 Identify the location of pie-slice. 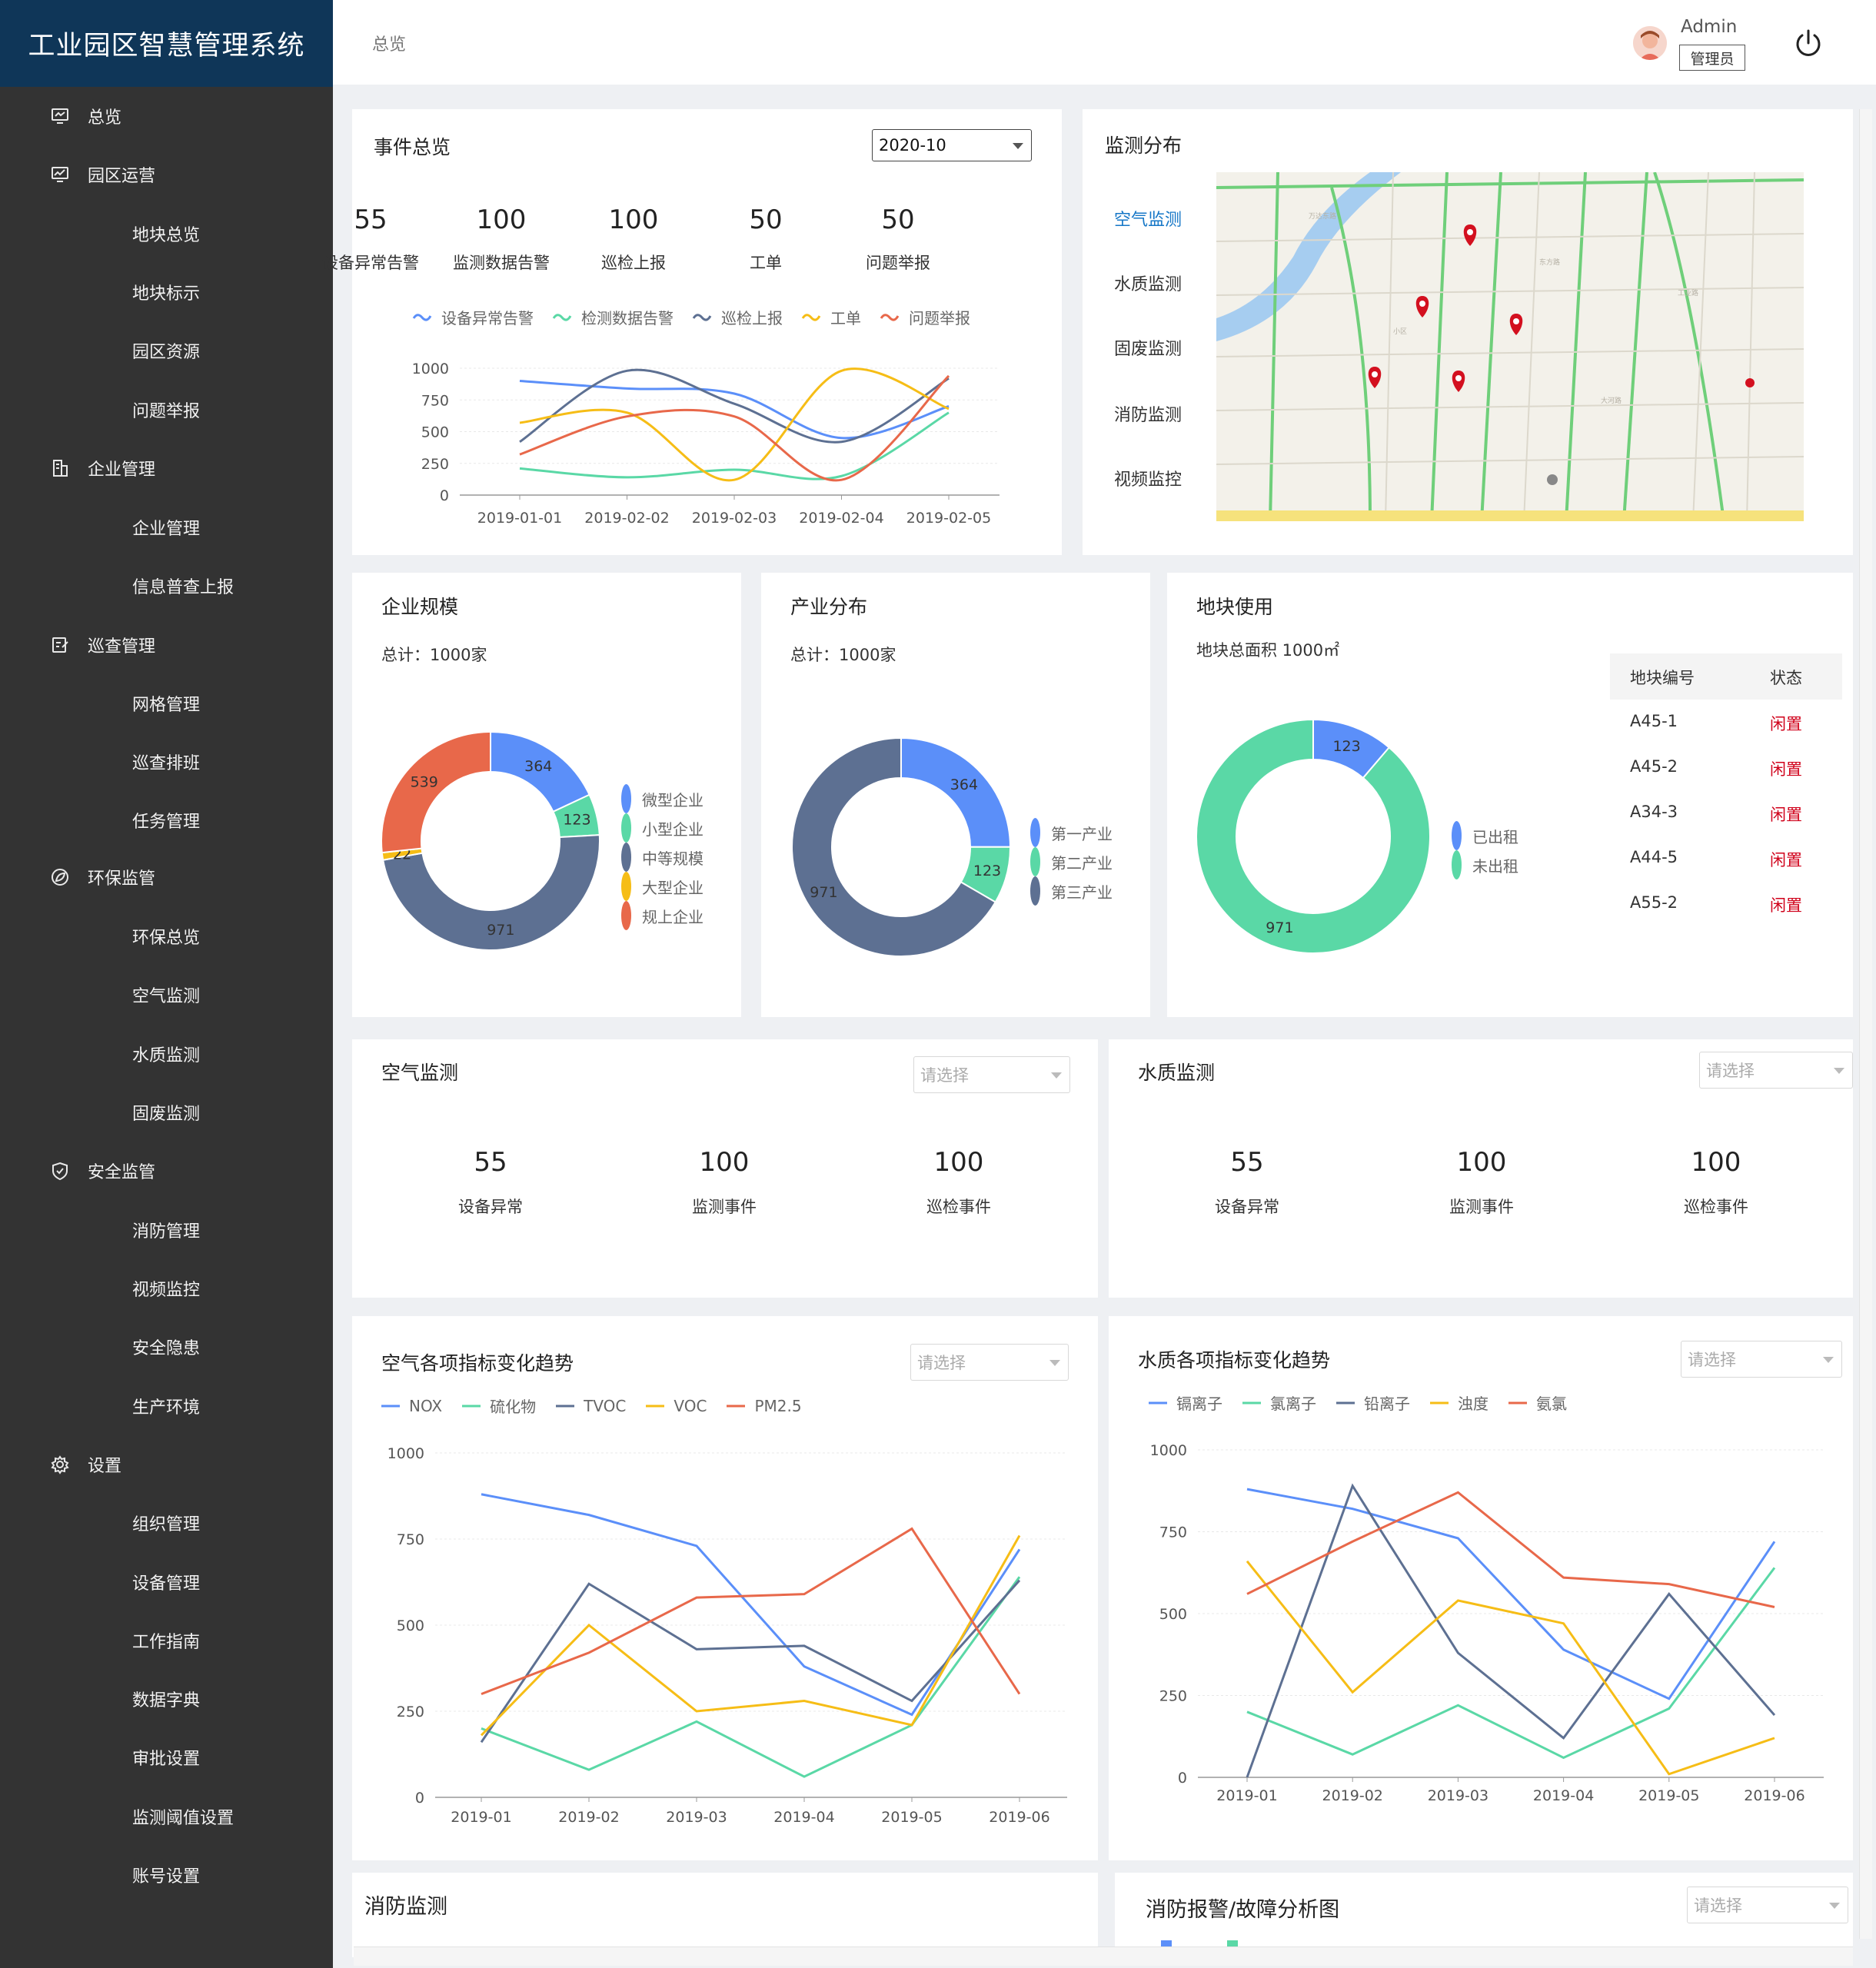
(436, 792).